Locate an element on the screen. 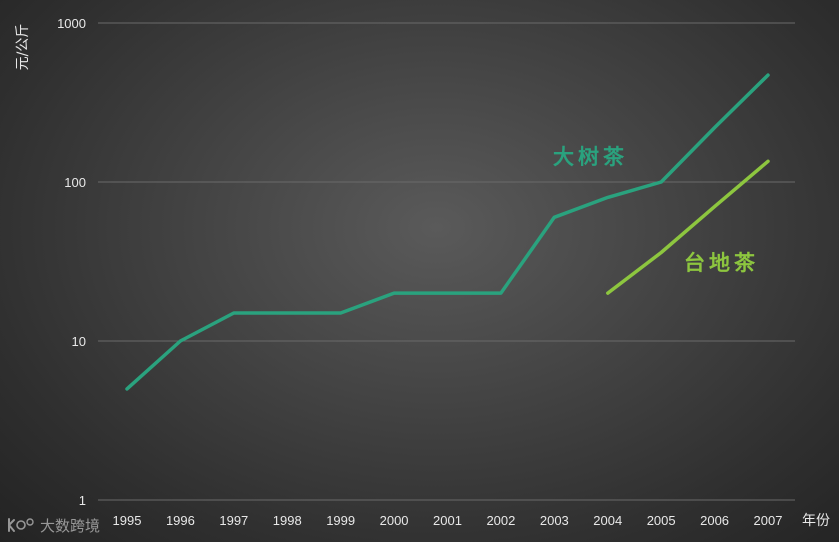  x-tick-label: 2000 is located at coordinates (394, 520).